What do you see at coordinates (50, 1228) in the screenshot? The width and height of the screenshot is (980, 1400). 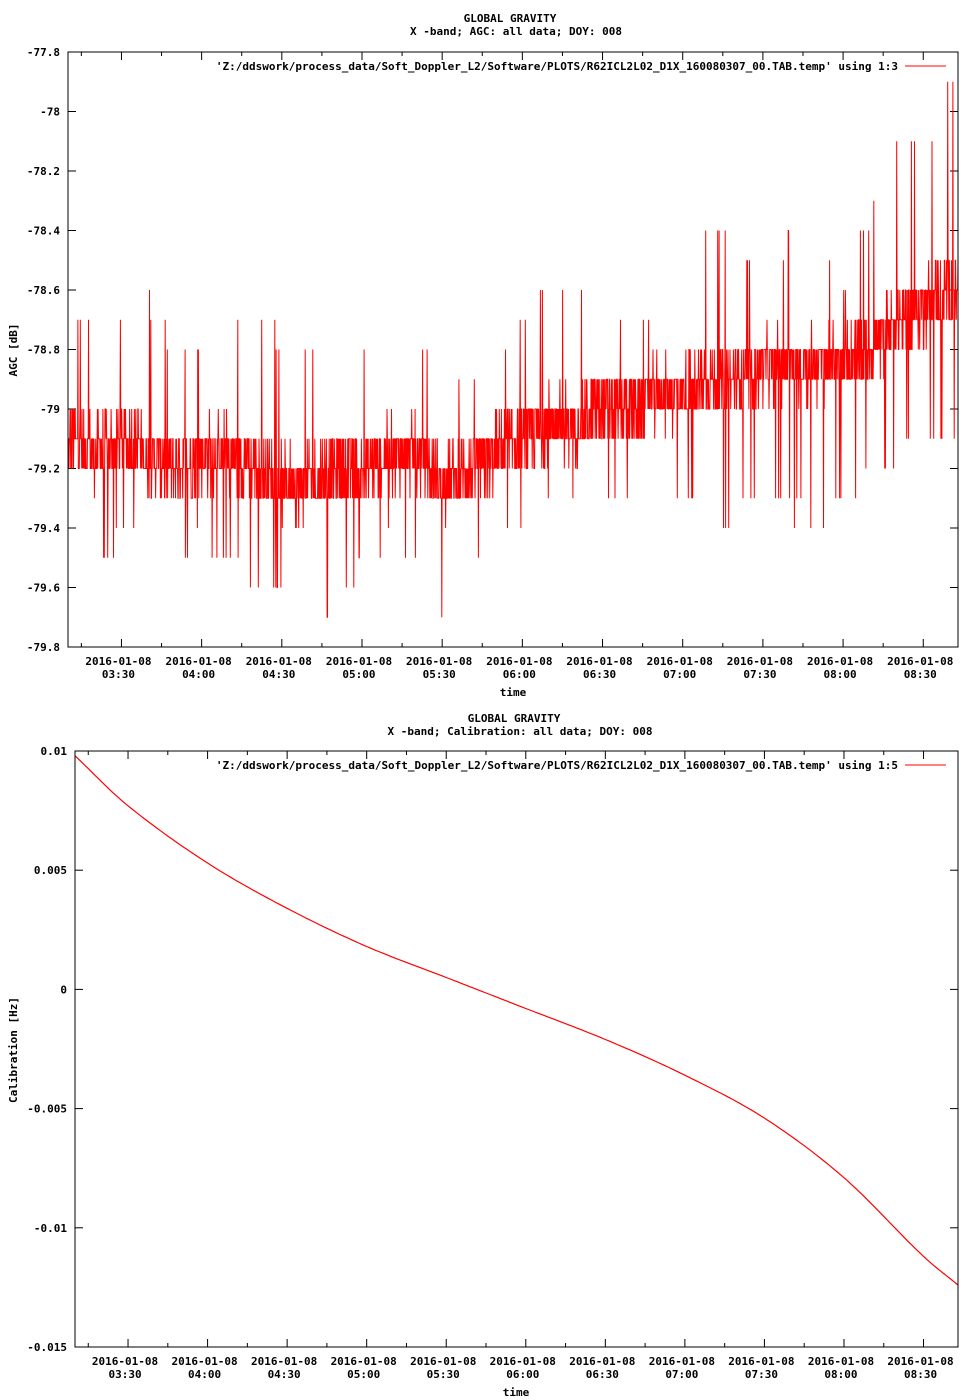 I see `calibration-y-tick-label: -0.01` at bounding box center [50, 1228].